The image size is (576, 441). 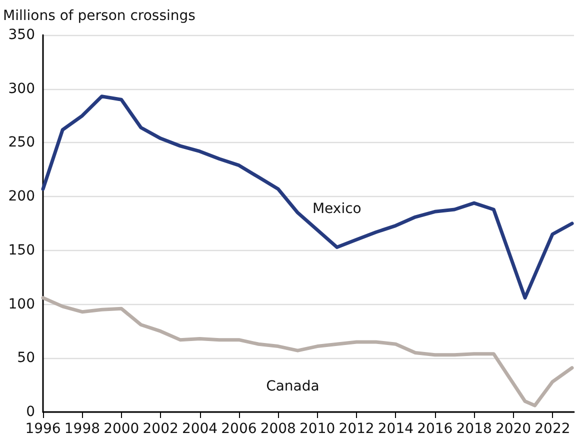 I want to click on x-tick-label: 2008, so click(x=278, y=429).